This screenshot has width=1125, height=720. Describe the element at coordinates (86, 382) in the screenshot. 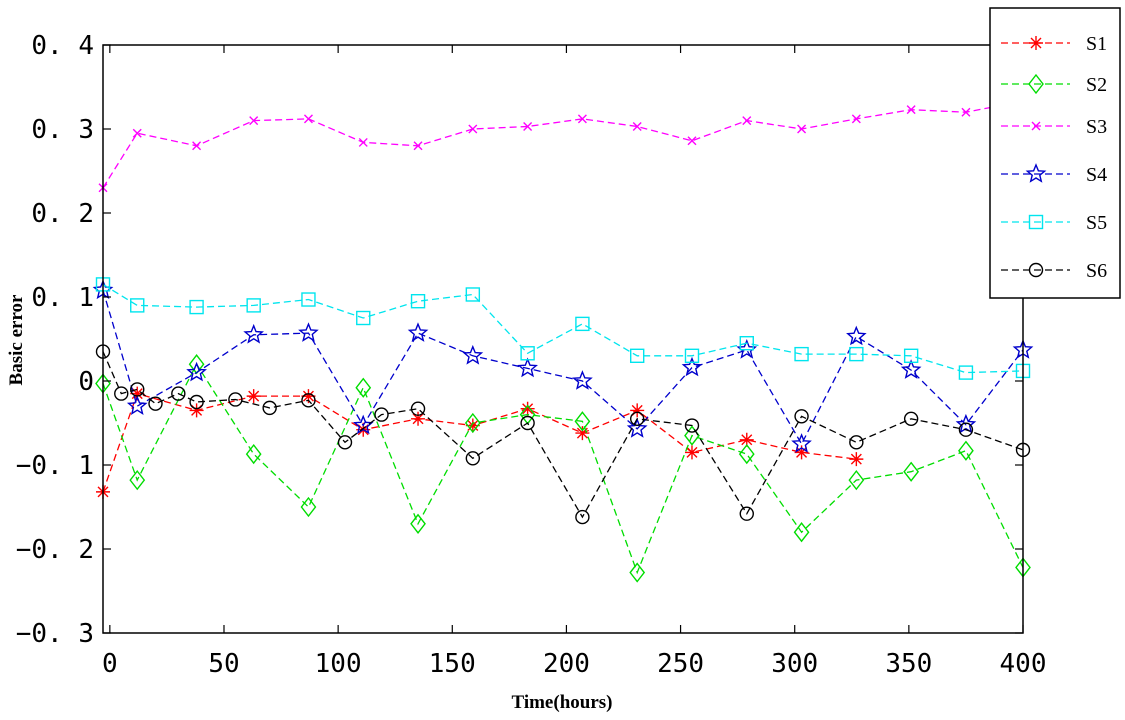

I see `y-tick-label: 0` at that location.